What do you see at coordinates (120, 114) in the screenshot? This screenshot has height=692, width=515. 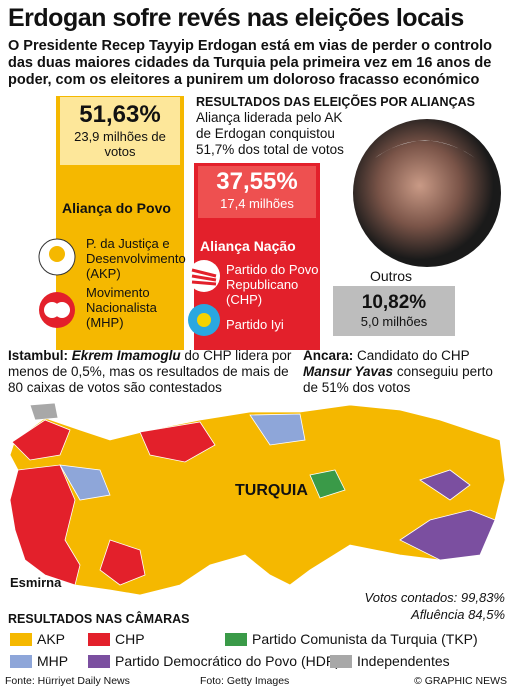 I see `share: 51,63%` at bounding box center [120, 114].